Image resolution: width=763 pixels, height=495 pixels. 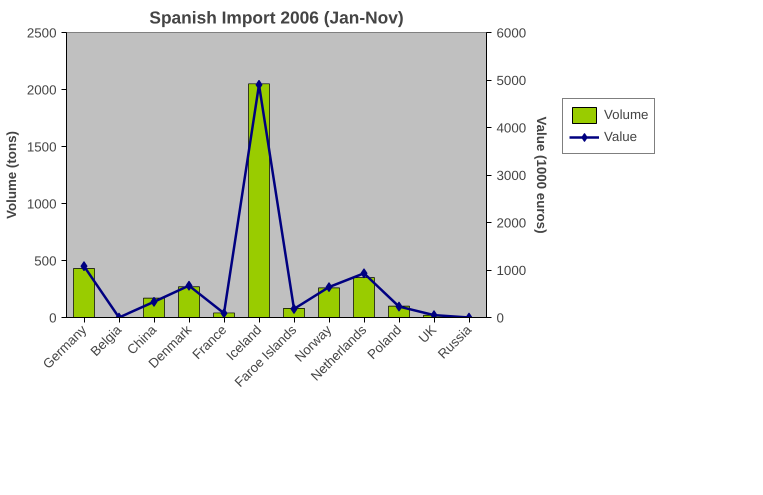 What do you see at coordinates (500, 318) in the screenshot?
I see `y2-tick-label: 0` at bounding box center [500, 318].